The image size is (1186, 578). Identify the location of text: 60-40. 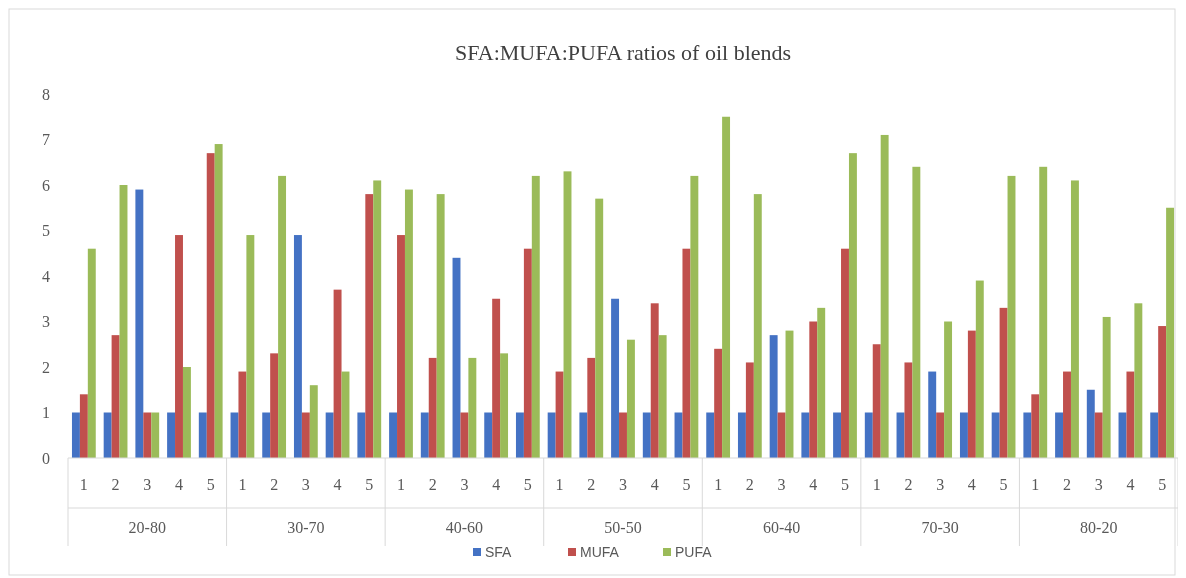
(781, 527).